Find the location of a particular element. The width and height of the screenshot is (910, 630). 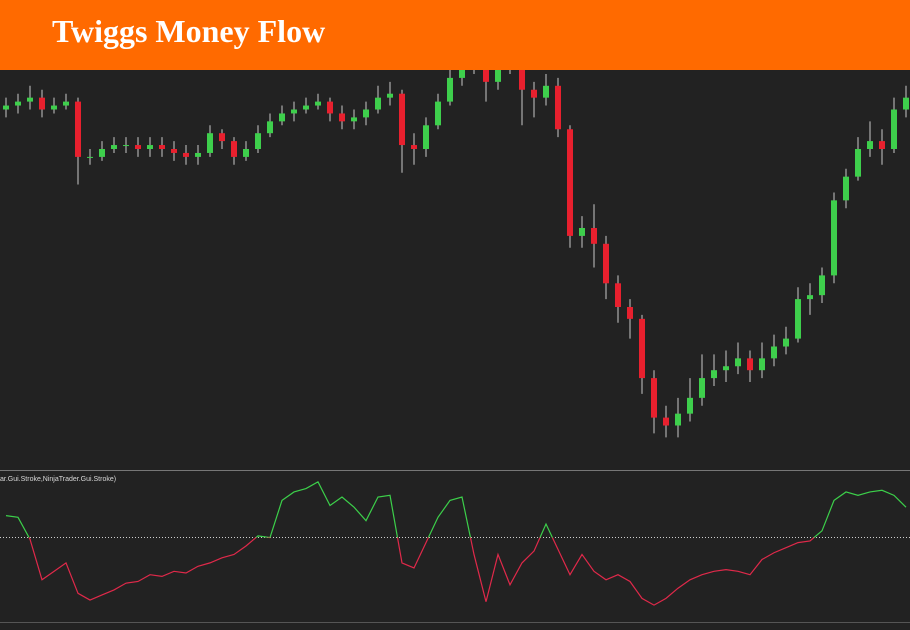

indicator-line-negative is located at coordinates (421, 571).